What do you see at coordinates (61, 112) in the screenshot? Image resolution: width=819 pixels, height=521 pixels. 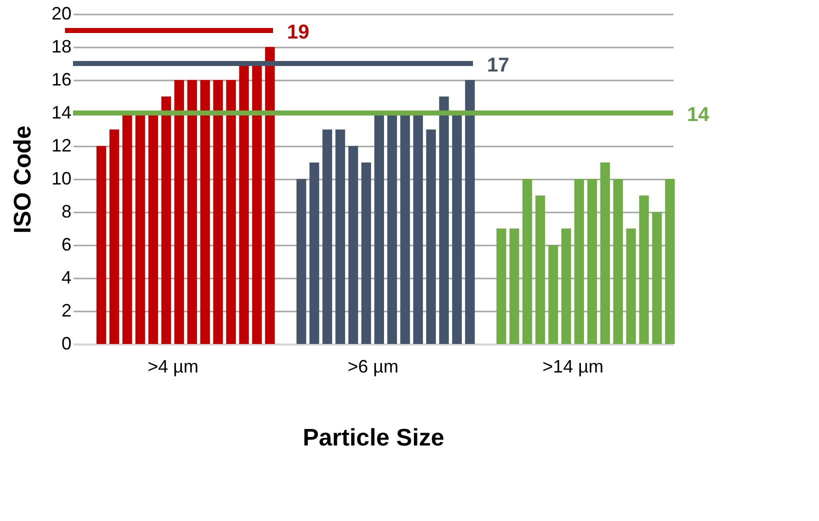 I see `y-tick-label: 14` at bounding box center [61, 112].